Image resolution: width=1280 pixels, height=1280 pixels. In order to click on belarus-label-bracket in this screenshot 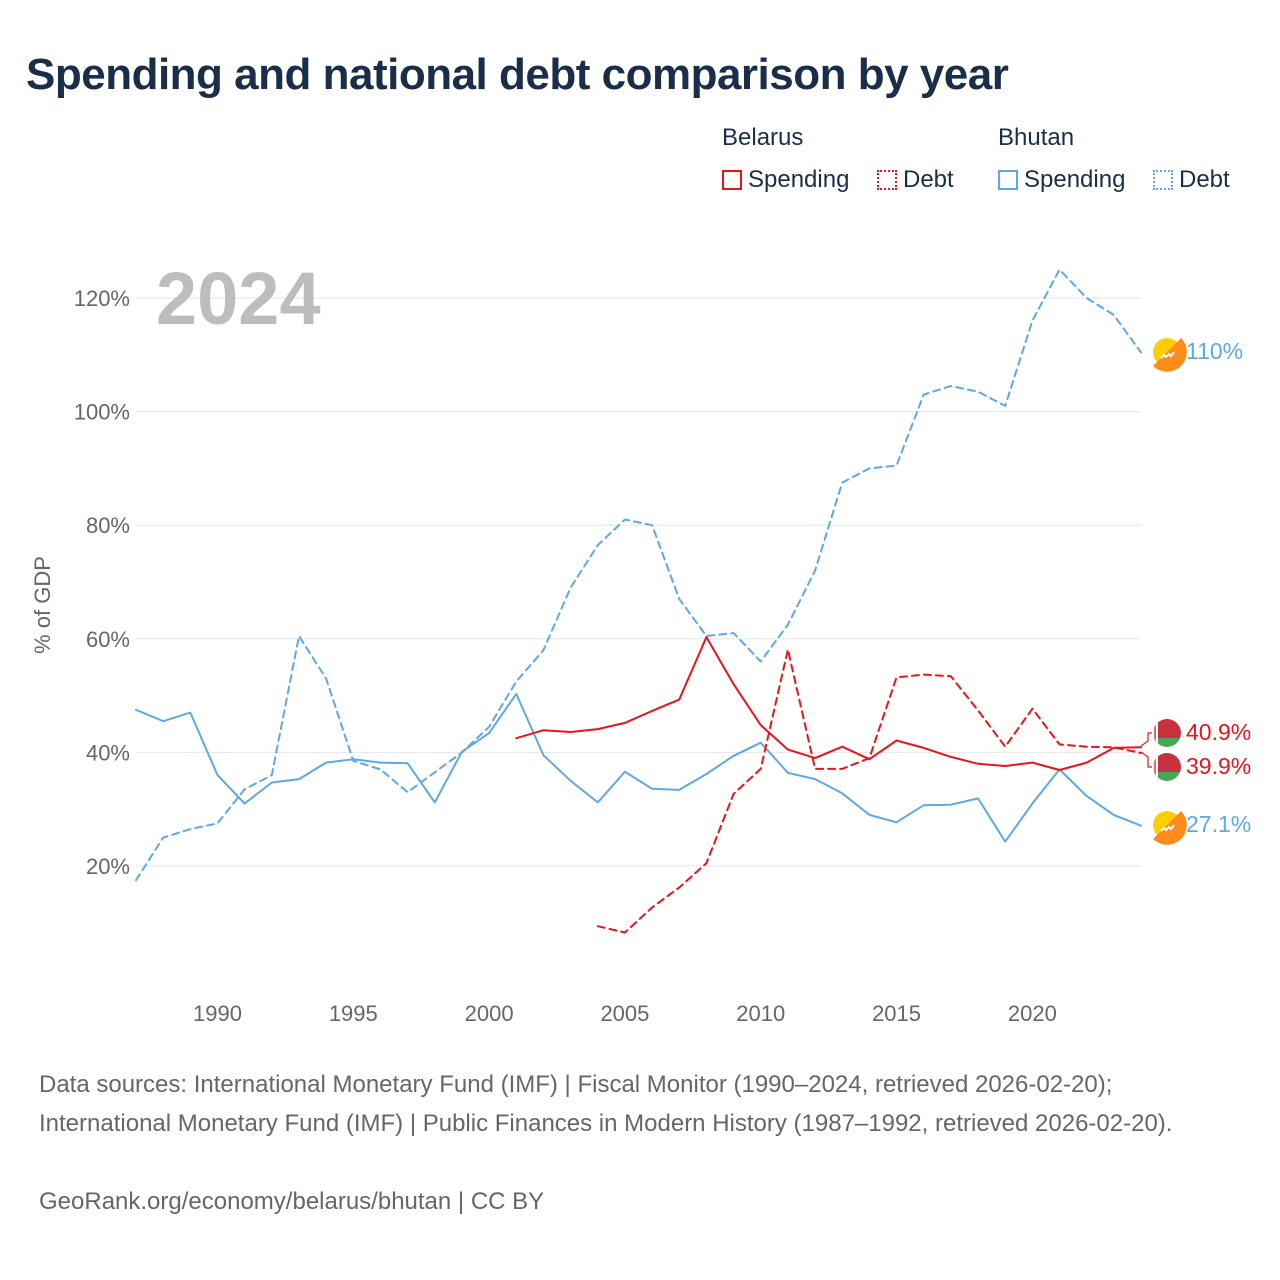, I will do `click(1146, 750)`.